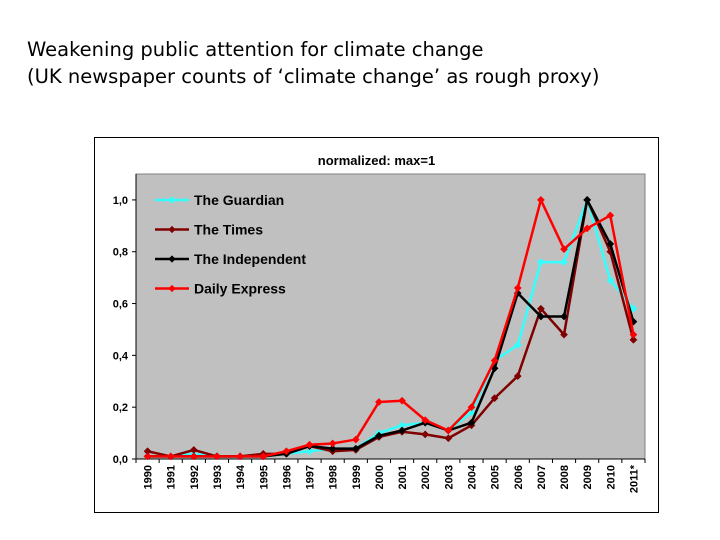 Image resolution: width=720 pixels, height=540 pixels. I want to click on x-tick-label: 1994, so click(241, 476).